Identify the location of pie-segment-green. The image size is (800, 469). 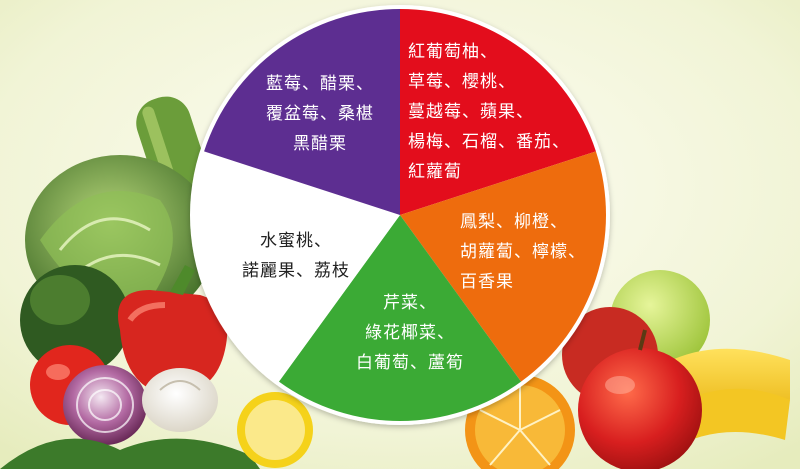
(400, 318).